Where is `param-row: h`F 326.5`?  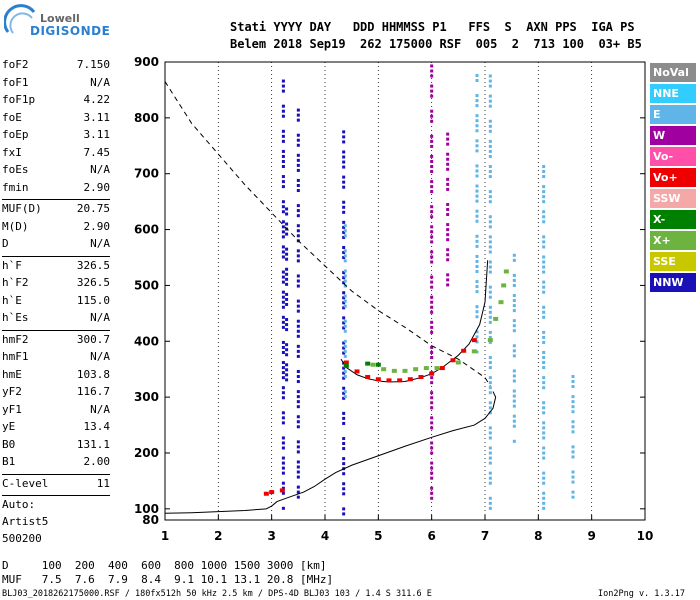
param-row: h`F 326.5 is located at coordinates (56, 268).